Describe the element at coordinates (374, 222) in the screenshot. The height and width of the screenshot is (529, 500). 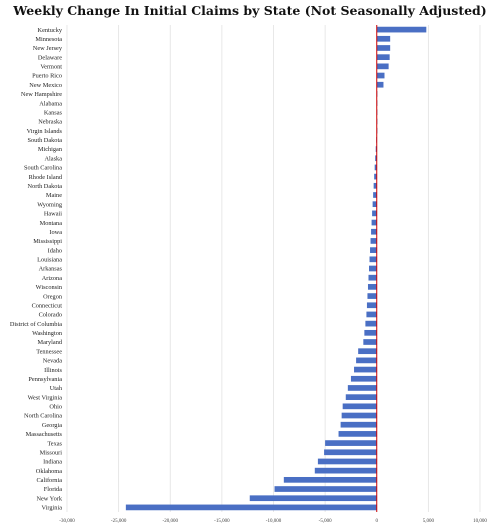
I see `bar-montana` at that location.